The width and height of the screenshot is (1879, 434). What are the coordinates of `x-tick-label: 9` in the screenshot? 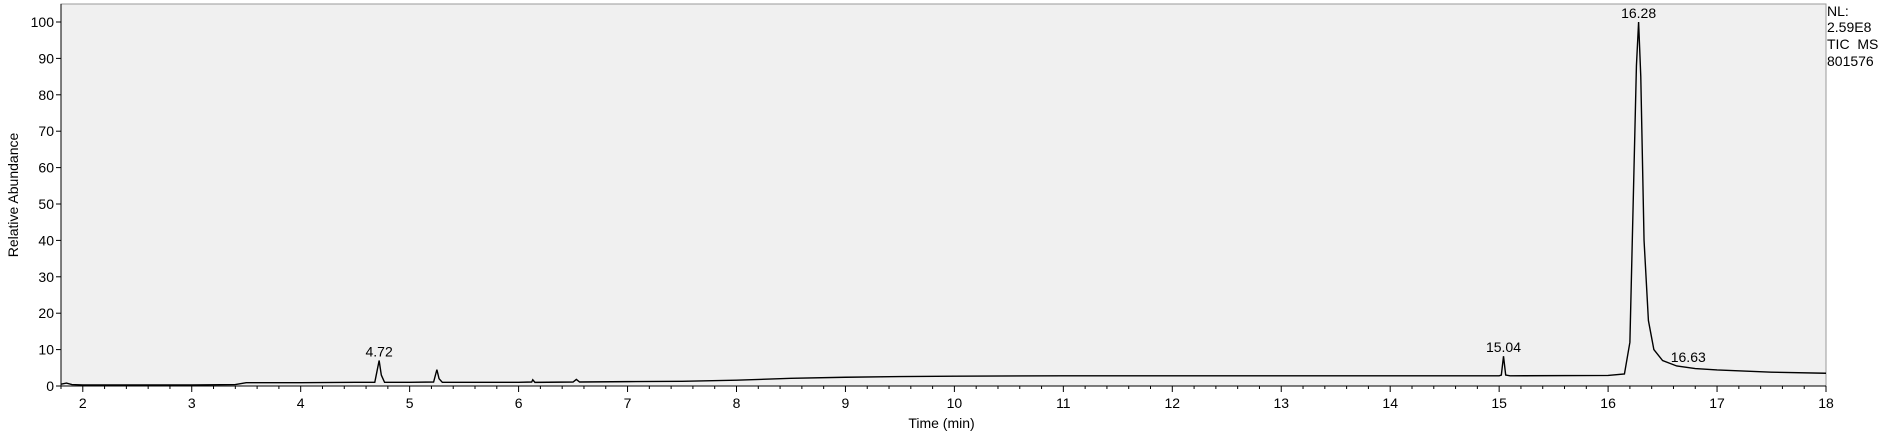 It's located at (846, 403).